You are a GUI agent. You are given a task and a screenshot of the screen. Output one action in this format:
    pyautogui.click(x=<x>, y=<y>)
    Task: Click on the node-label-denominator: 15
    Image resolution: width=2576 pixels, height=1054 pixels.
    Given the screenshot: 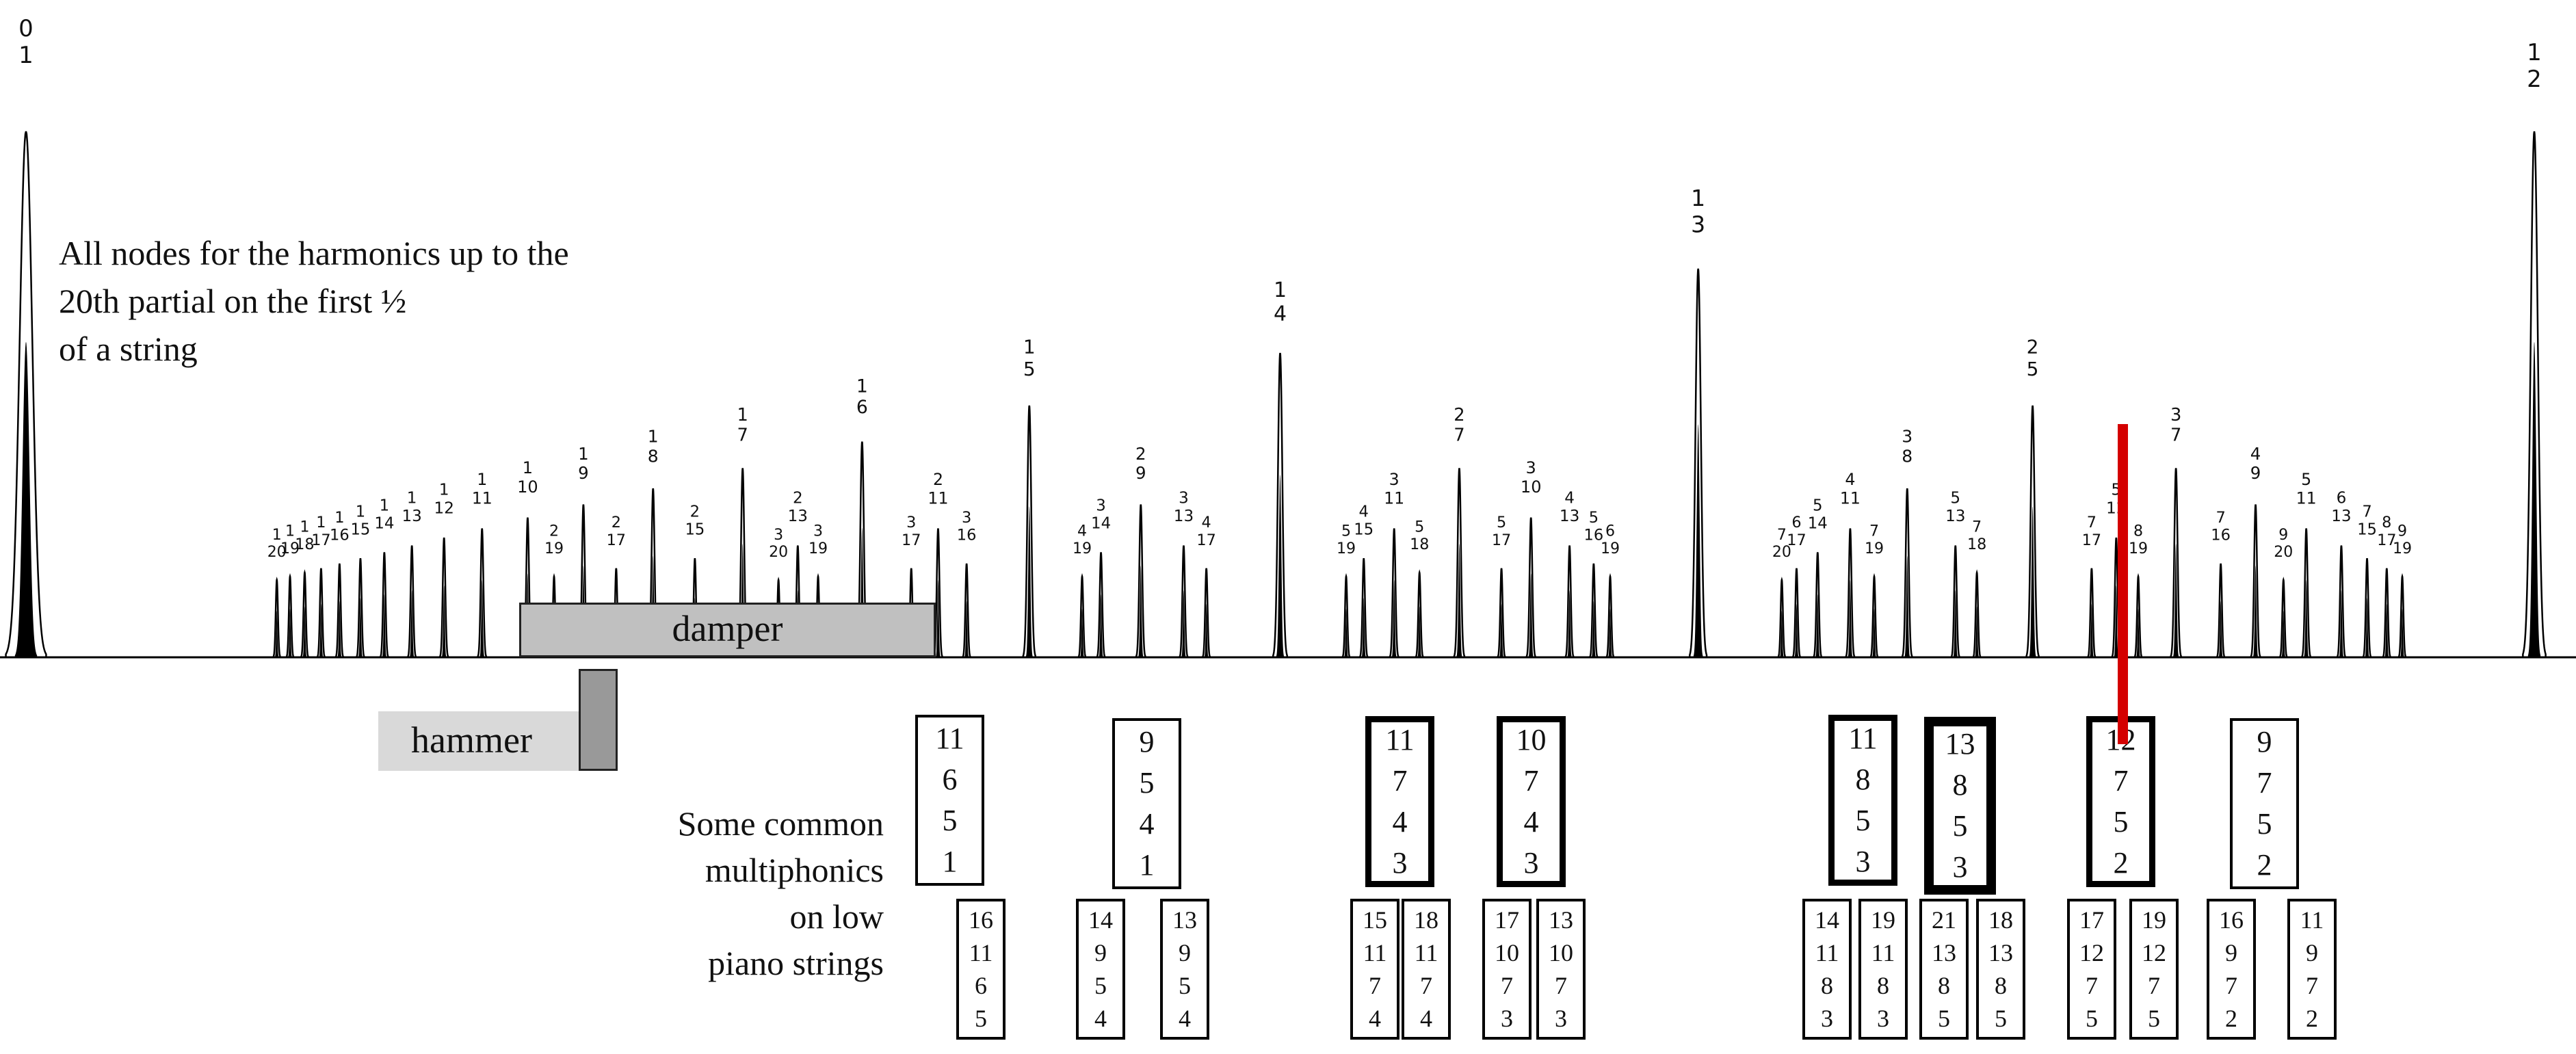 What is the action you would take?
    pyautogui.click(x=2367, y=530)
    